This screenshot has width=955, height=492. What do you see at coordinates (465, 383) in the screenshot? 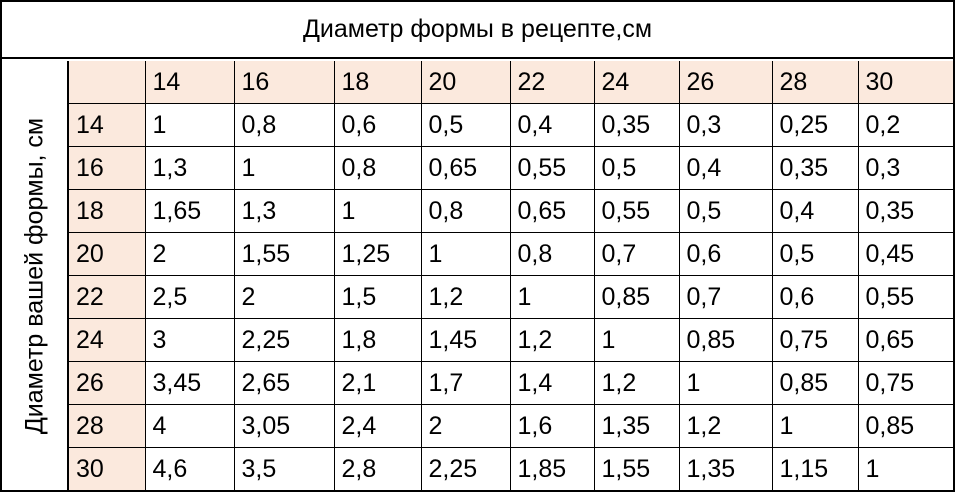
I see `table-cell: 1,7` at bounding box center [465, 383].